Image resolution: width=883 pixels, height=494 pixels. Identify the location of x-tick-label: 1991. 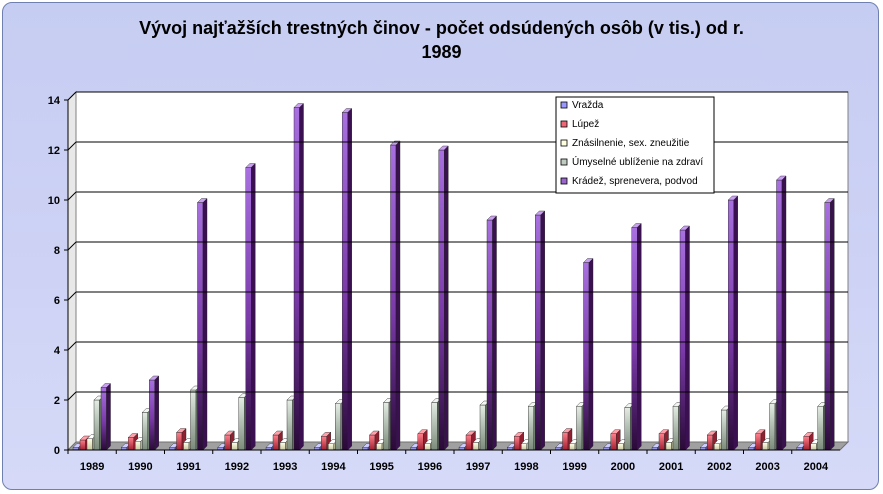
(188, 467).